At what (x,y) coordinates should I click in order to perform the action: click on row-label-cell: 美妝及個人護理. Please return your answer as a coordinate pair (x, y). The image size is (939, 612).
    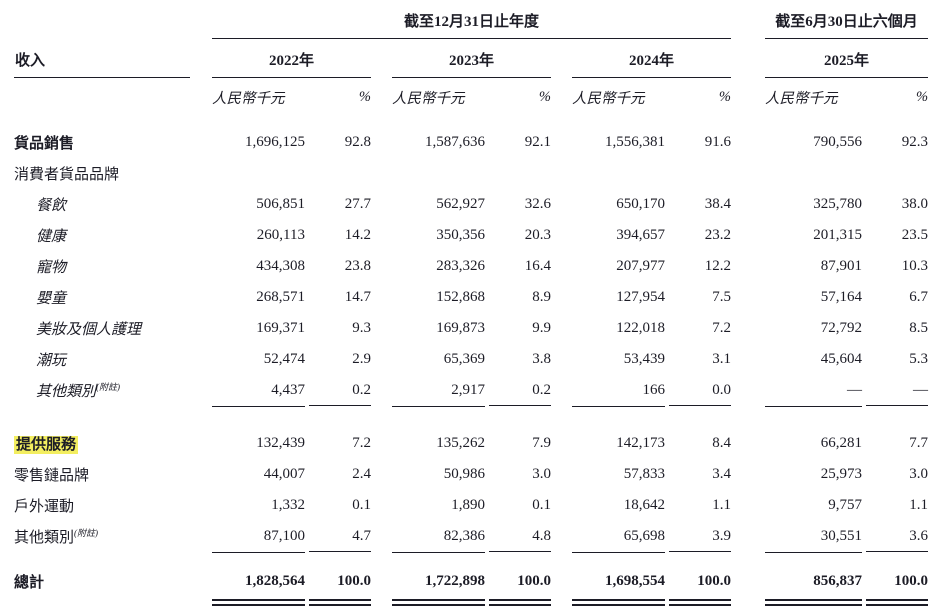
    Looking at the image, I should click on (113, 328).